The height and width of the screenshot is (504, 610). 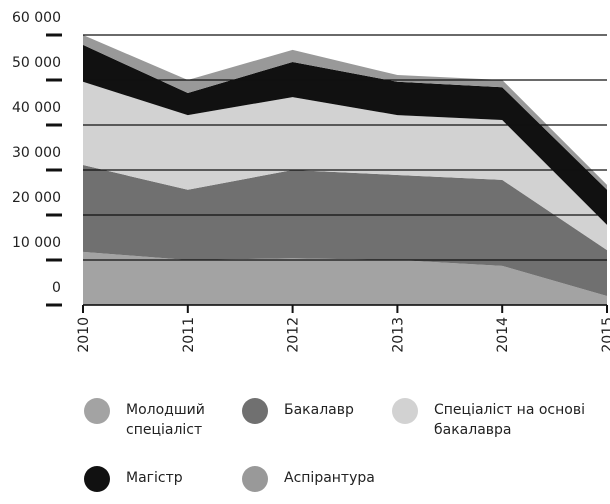 What do you see at coordinates (84, 335) in the screenshot?
I see `x-tick-label: 2010` at bounding box center [84, 335].